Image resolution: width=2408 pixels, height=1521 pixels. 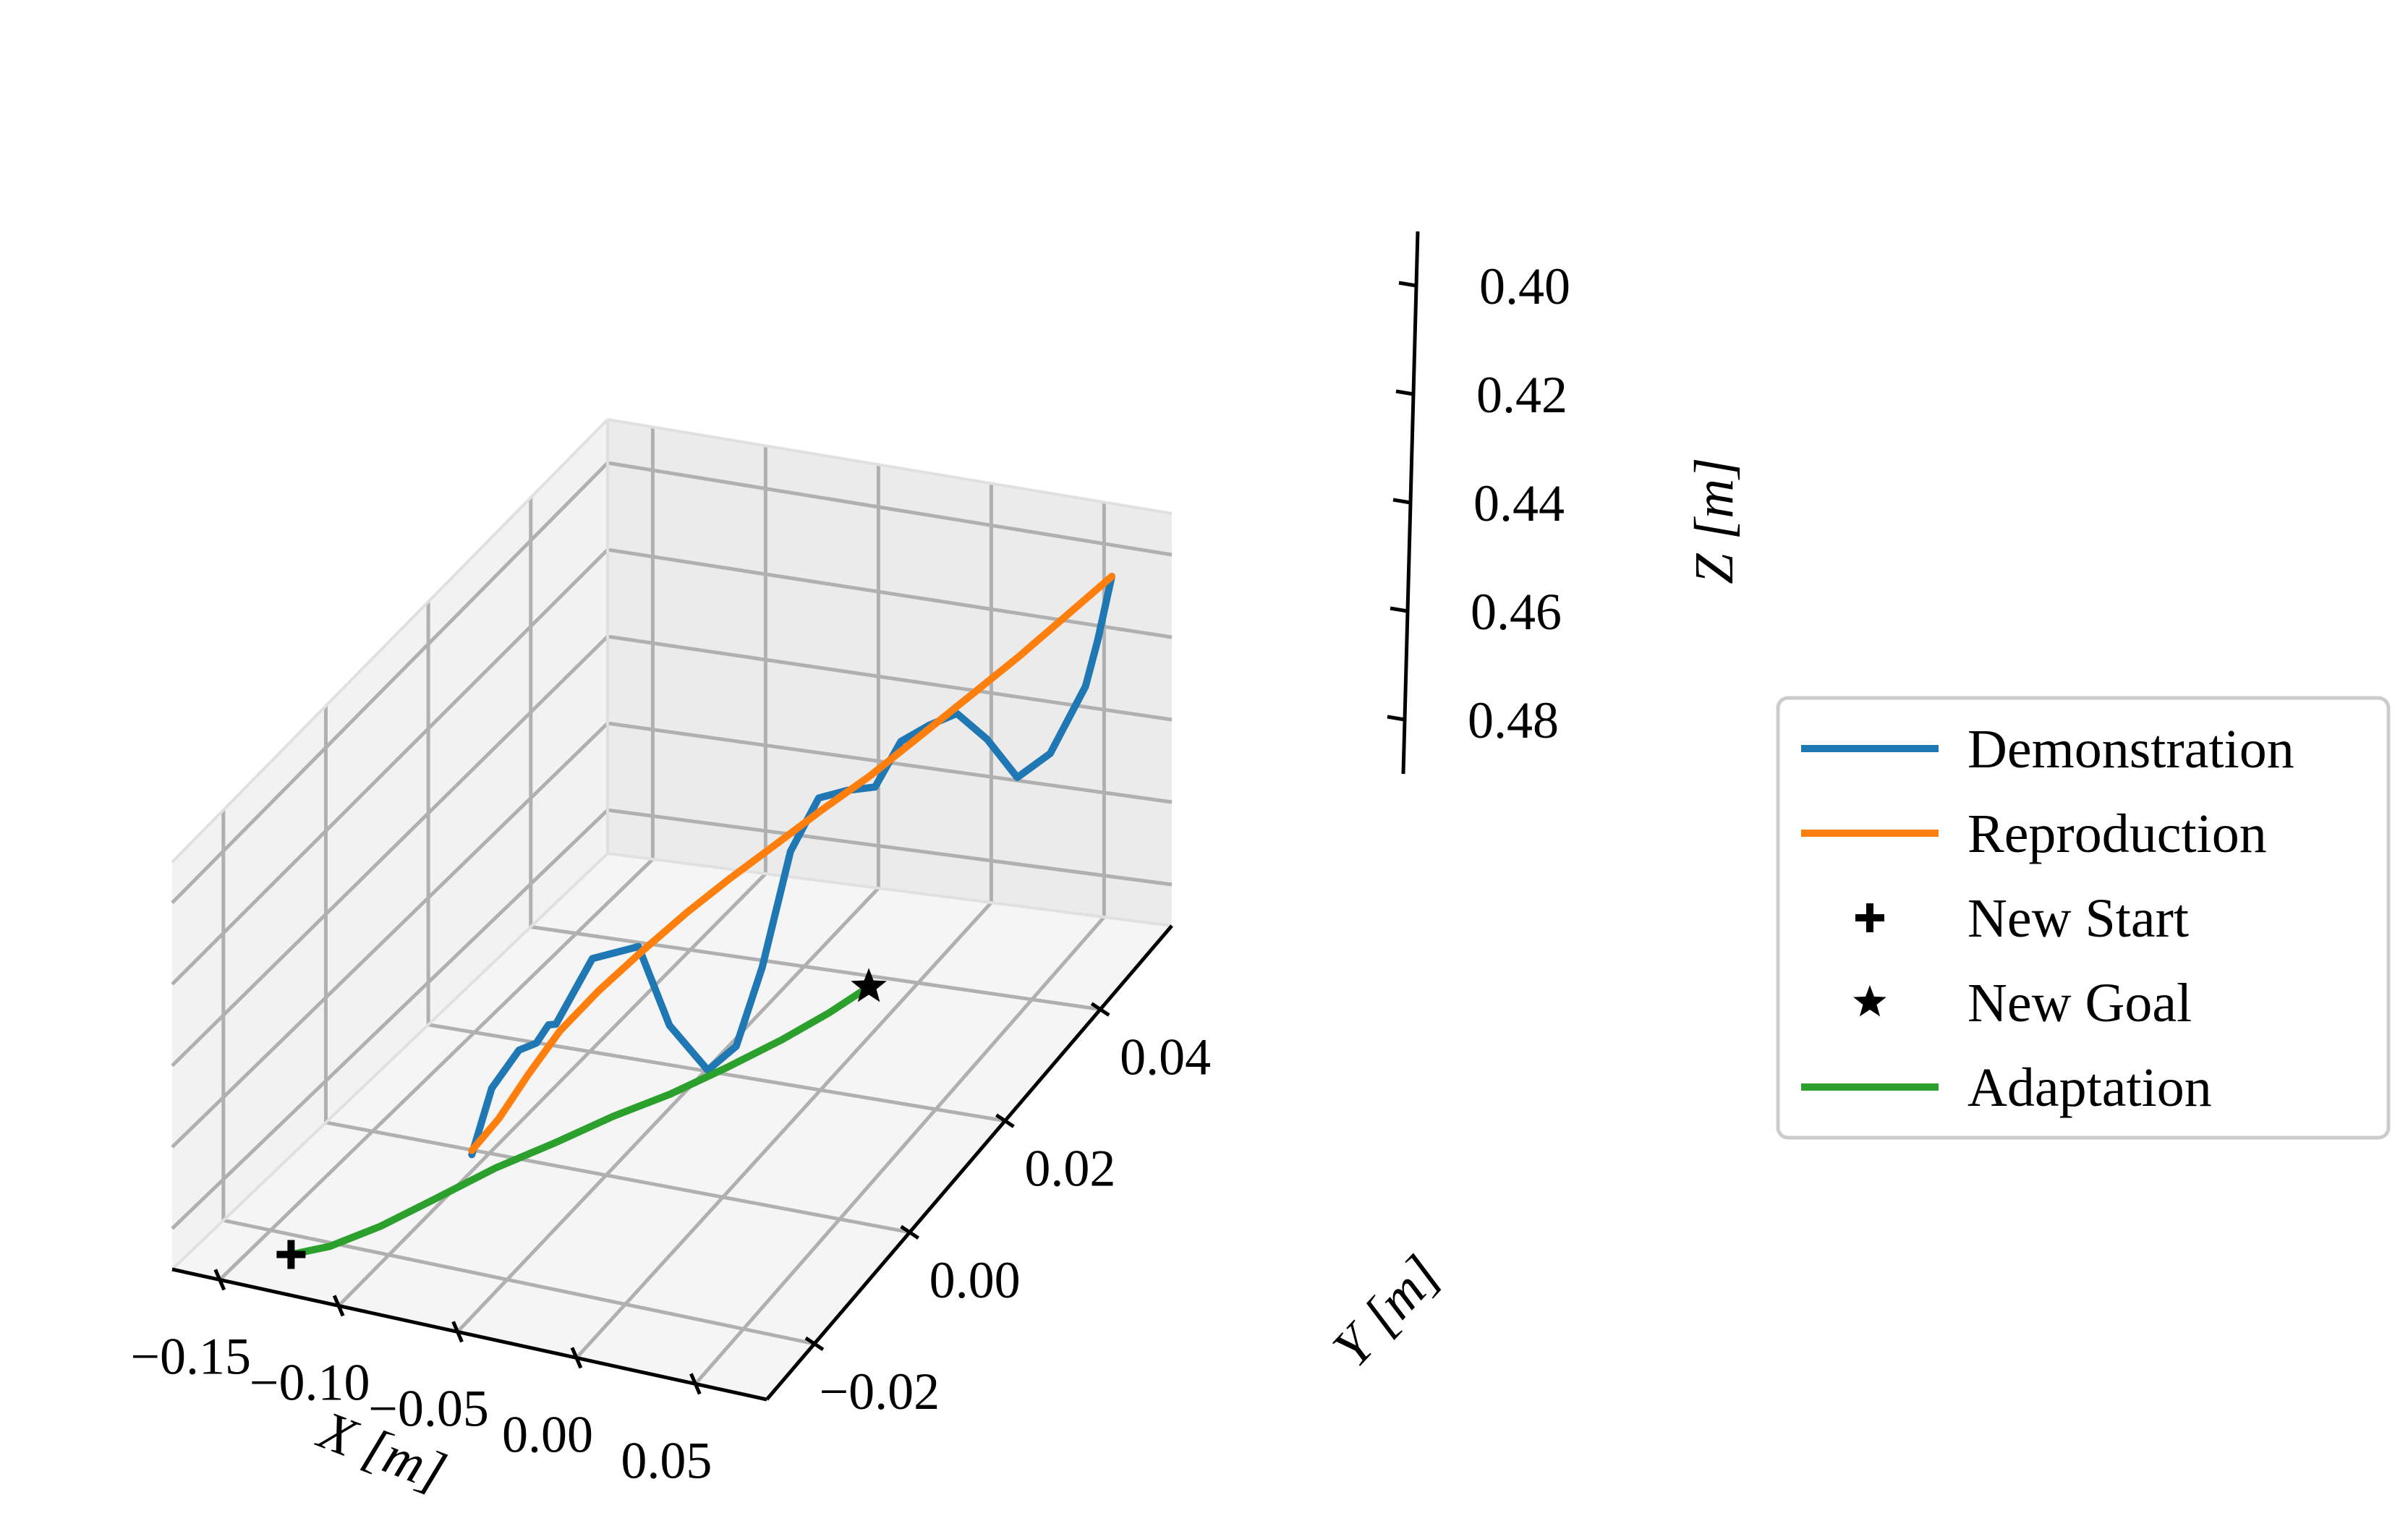 What do you see at coordinates (880, 1391) in the screenshot?
I see `y-tick-label-0: −0.02` at bounding box center [880, 1391].